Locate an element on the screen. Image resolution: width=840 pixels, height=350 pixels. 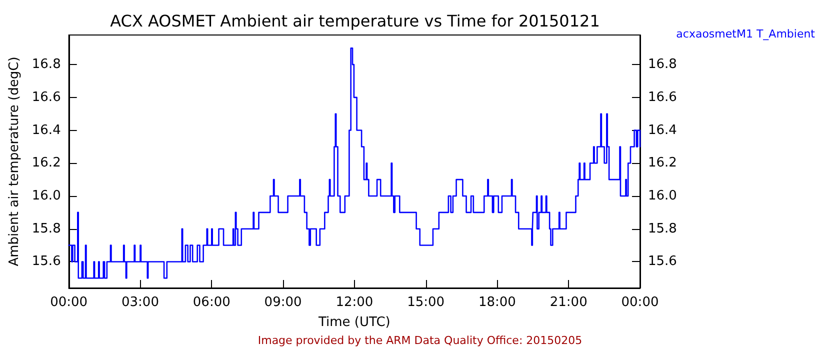
chart-title: ACX AOSMET Ambient air temperature vs Time for 20150121 is located at coordinates (355, 21).